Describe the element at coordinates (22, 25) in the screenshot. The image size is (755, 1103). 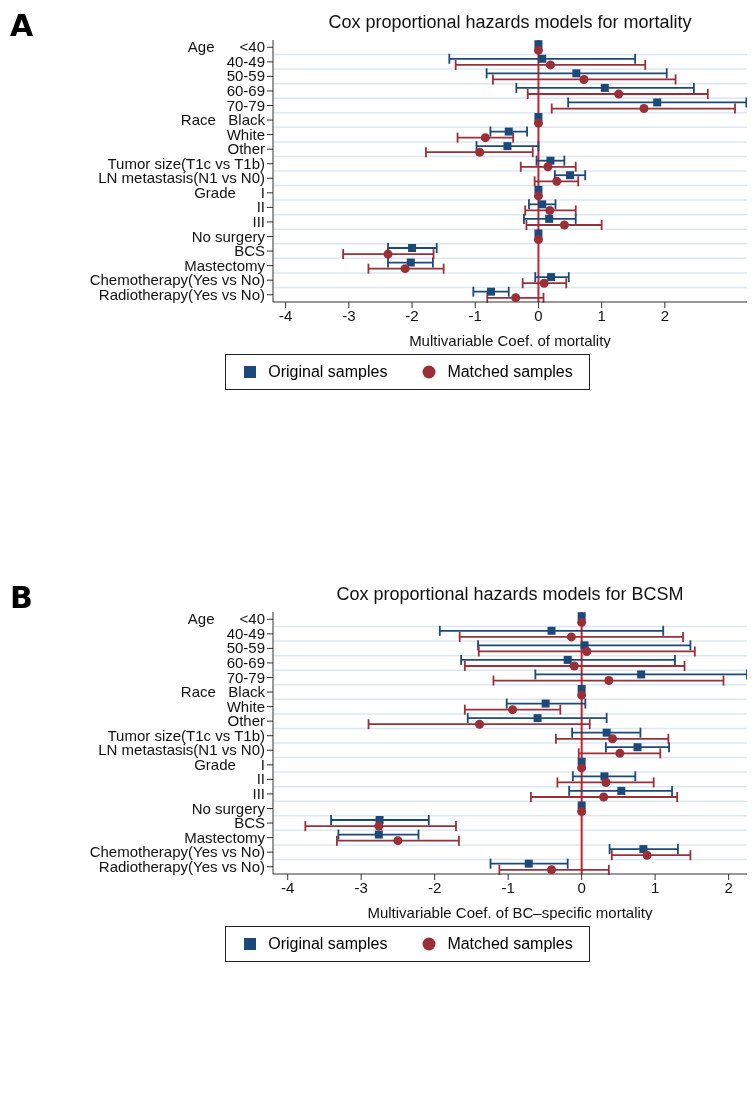
I see `text: A` at that location.